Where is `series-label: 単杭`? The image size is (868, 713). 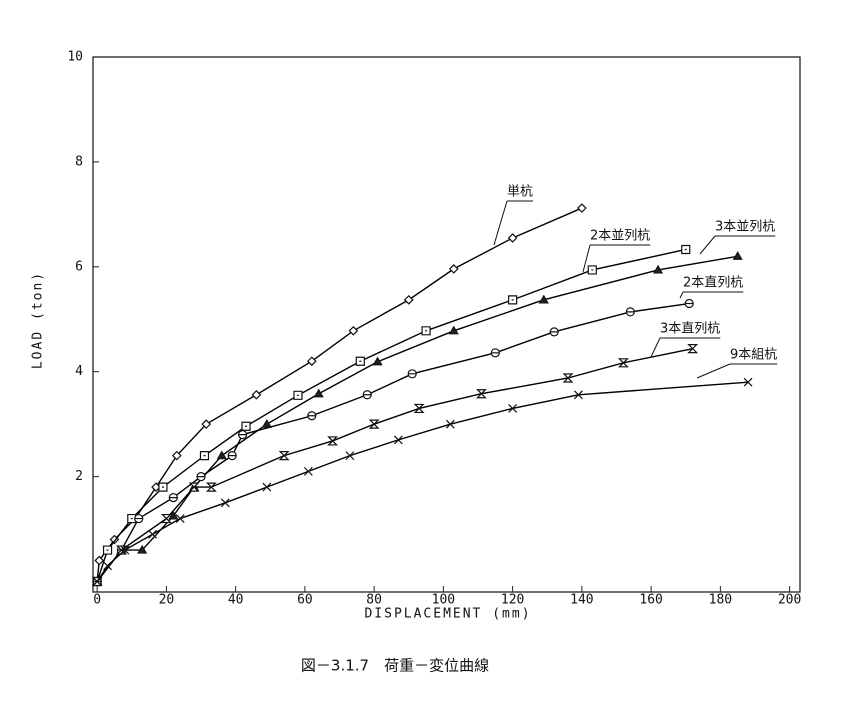 series-label: 単杭 is located at coordinates (520, 192).